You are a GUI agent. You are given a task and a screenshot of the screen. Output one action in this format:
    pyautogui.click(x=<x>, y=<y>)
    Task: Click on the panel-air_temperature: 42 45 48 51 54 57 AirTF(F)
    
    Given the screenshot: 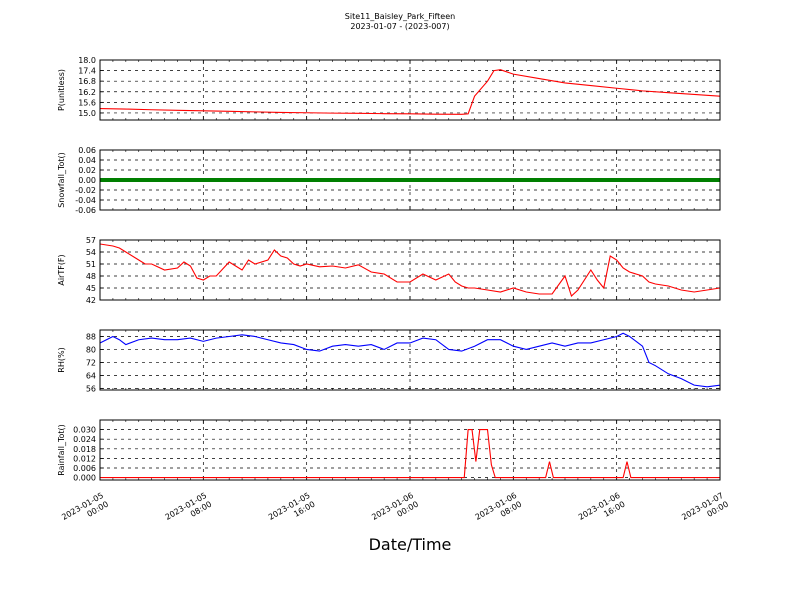 What is the action you would take?
    pyautogui.click(x=389, y=270)
    